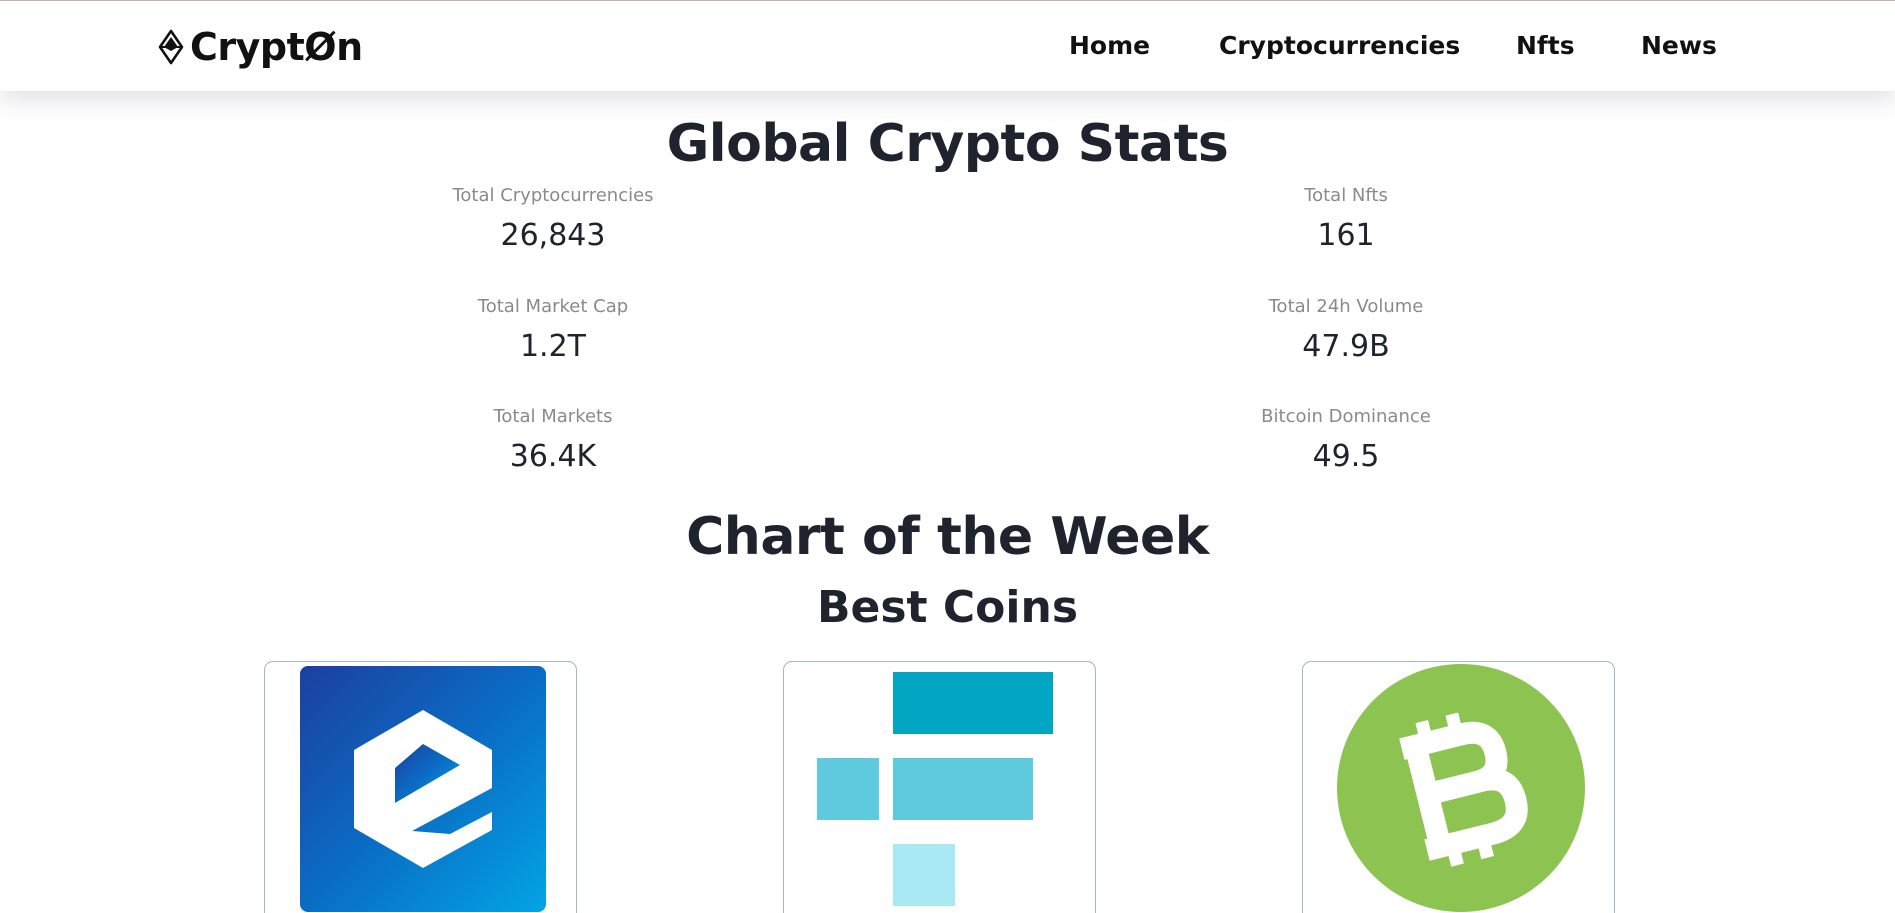  Describe the element at coordinates (1545, 45) in the screenshot. I see `nav-nfts-link: Nfts` at that location.